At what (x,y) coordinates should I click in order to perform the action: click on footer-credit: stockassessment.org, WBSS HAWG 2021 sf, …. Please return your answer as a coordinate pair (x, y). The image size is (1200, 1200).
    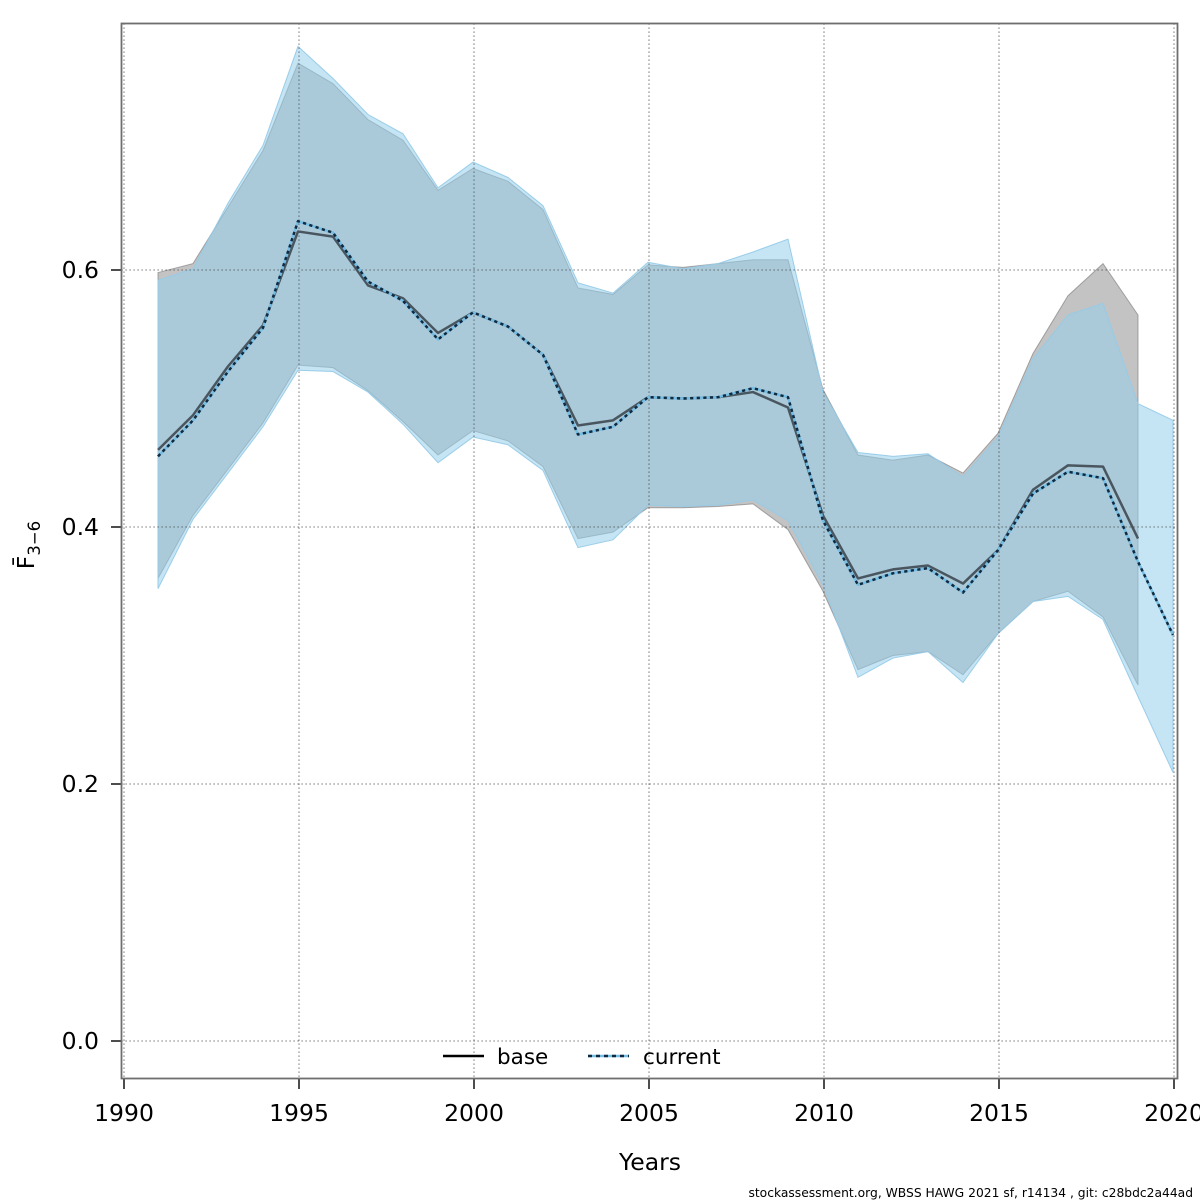
    Looking at the image, I should click on (970, 1193).